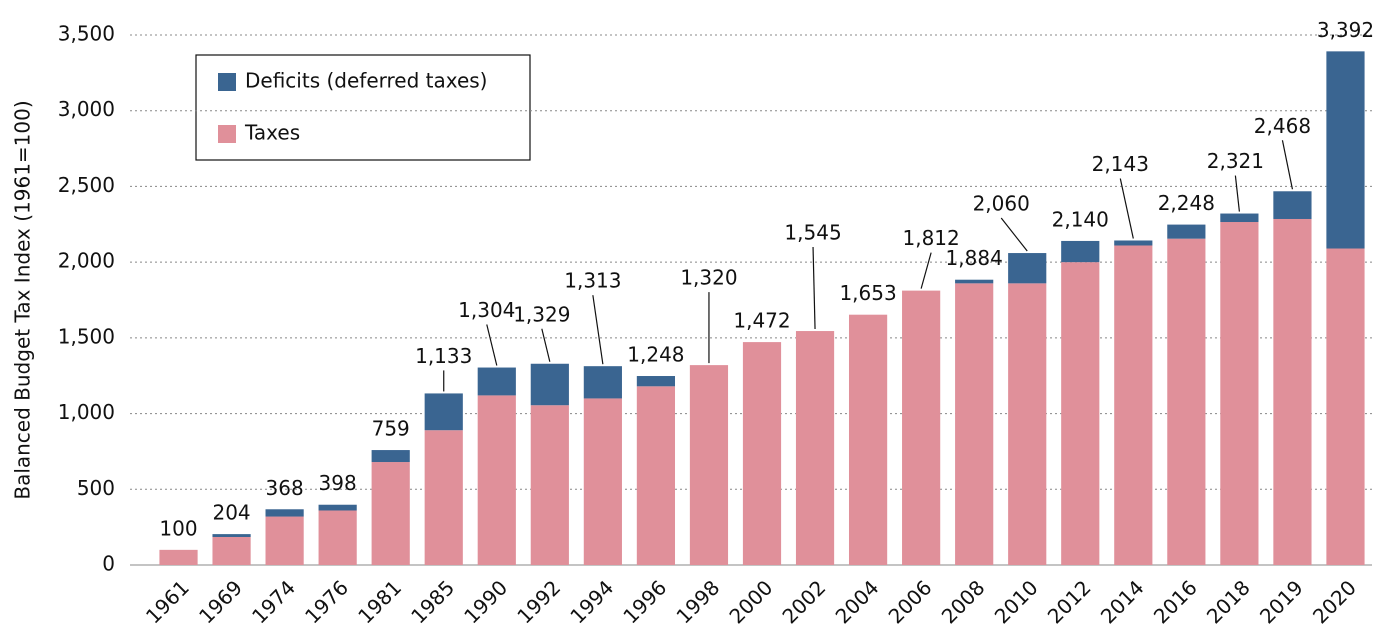 This screenshot has width=1376, height=633. What do you see at coordinates (541, 314) in the screenshot?
I see `total-label: 1,329` at bounding box center [541, 314].